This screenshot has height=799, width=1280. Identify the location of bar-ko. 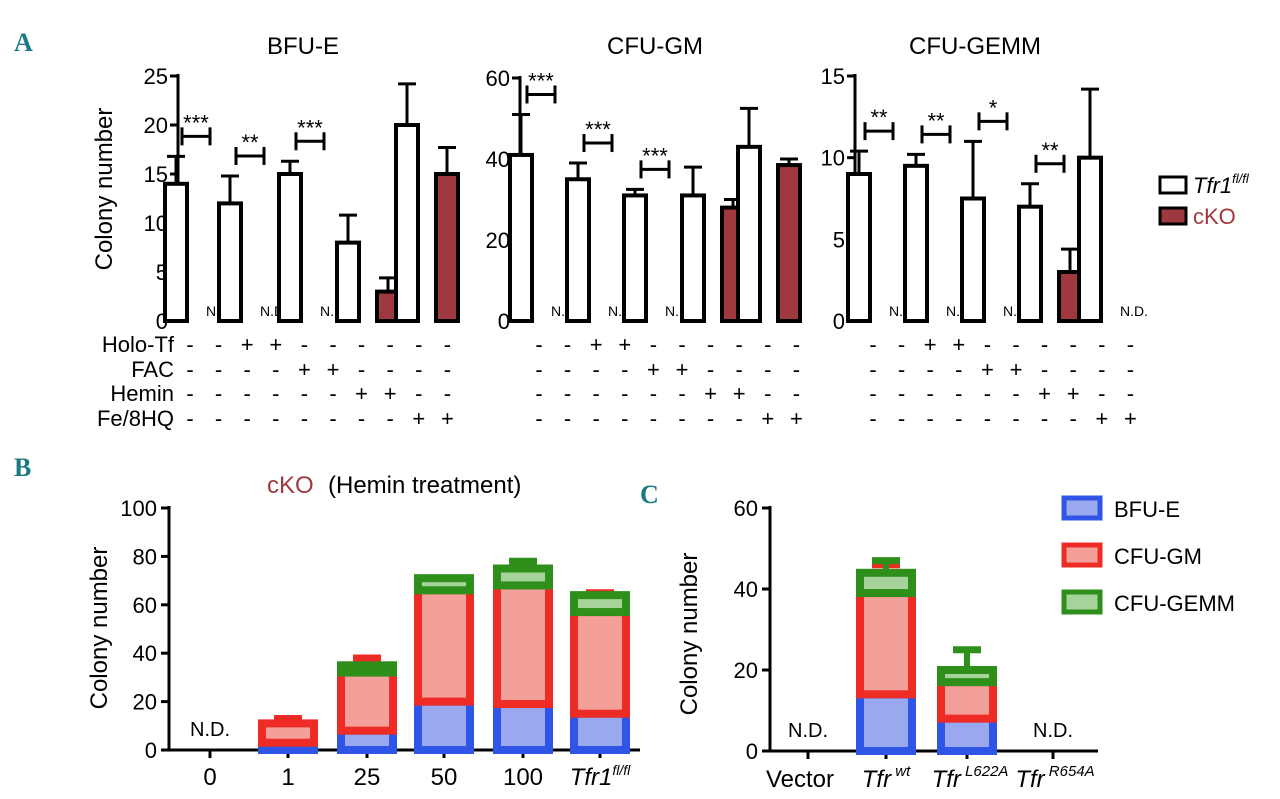
(447, 247).